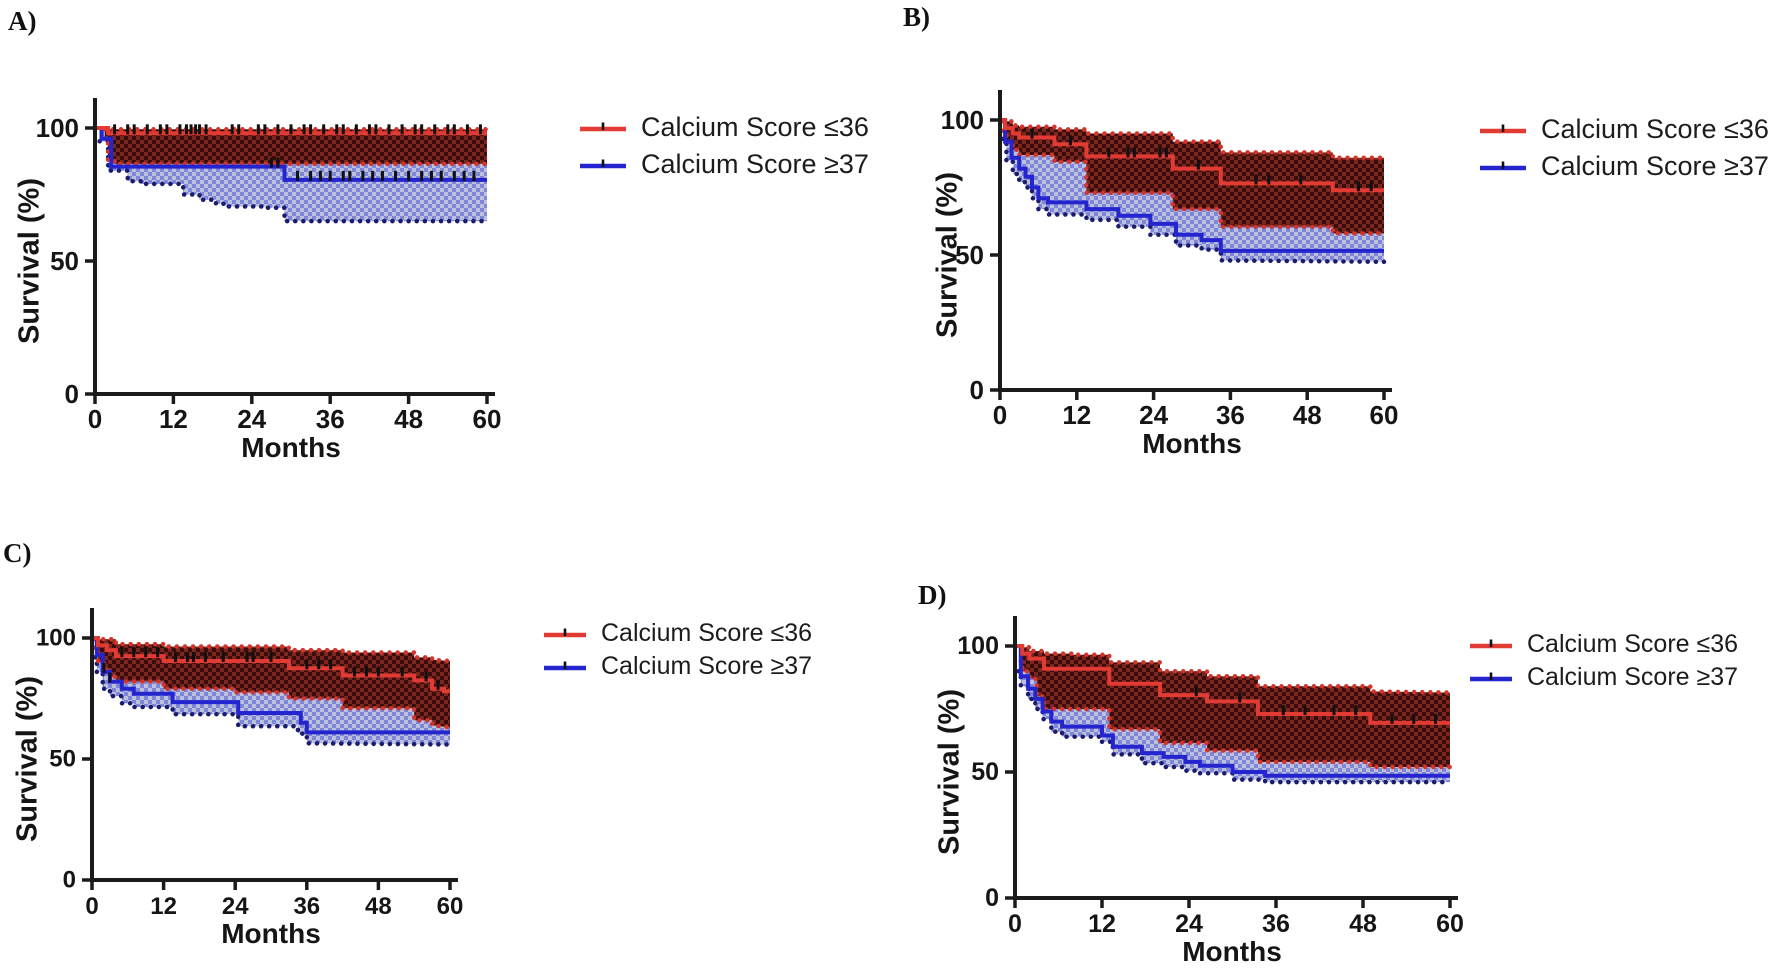  What do you see at coordinates (1170, 260) in the screenshot?
I see `km-plot-b: 0 50 100 0 12 24 36 48 60` at bounding box center [1170, 260].